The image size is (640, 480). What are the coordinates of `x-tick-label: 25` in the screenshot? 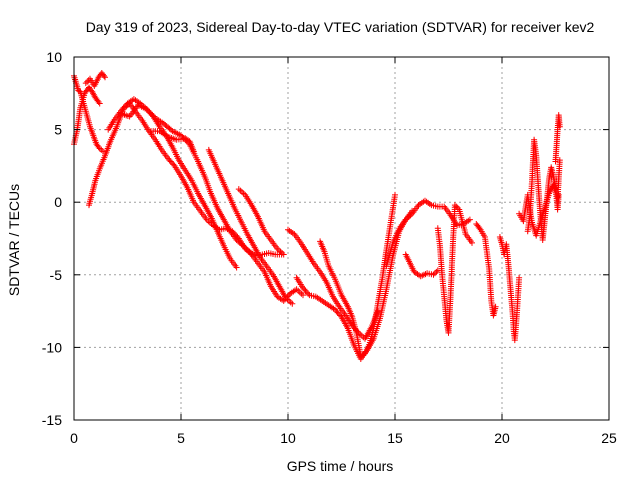 It's located at (609, 438).